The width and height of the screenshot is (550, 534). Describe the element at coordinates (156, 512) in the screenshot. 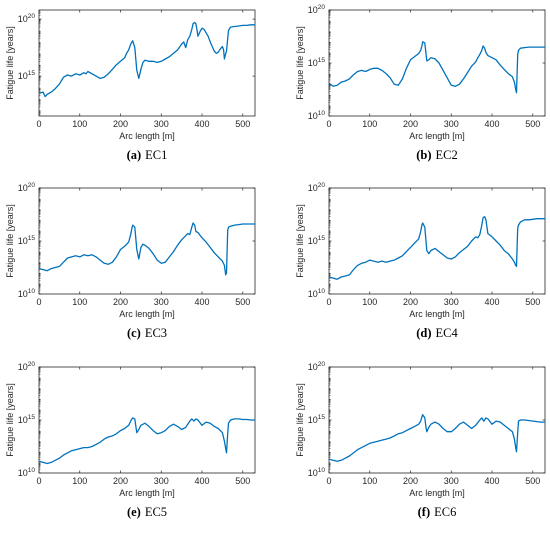

I see `caption-name: EC5` at that location.